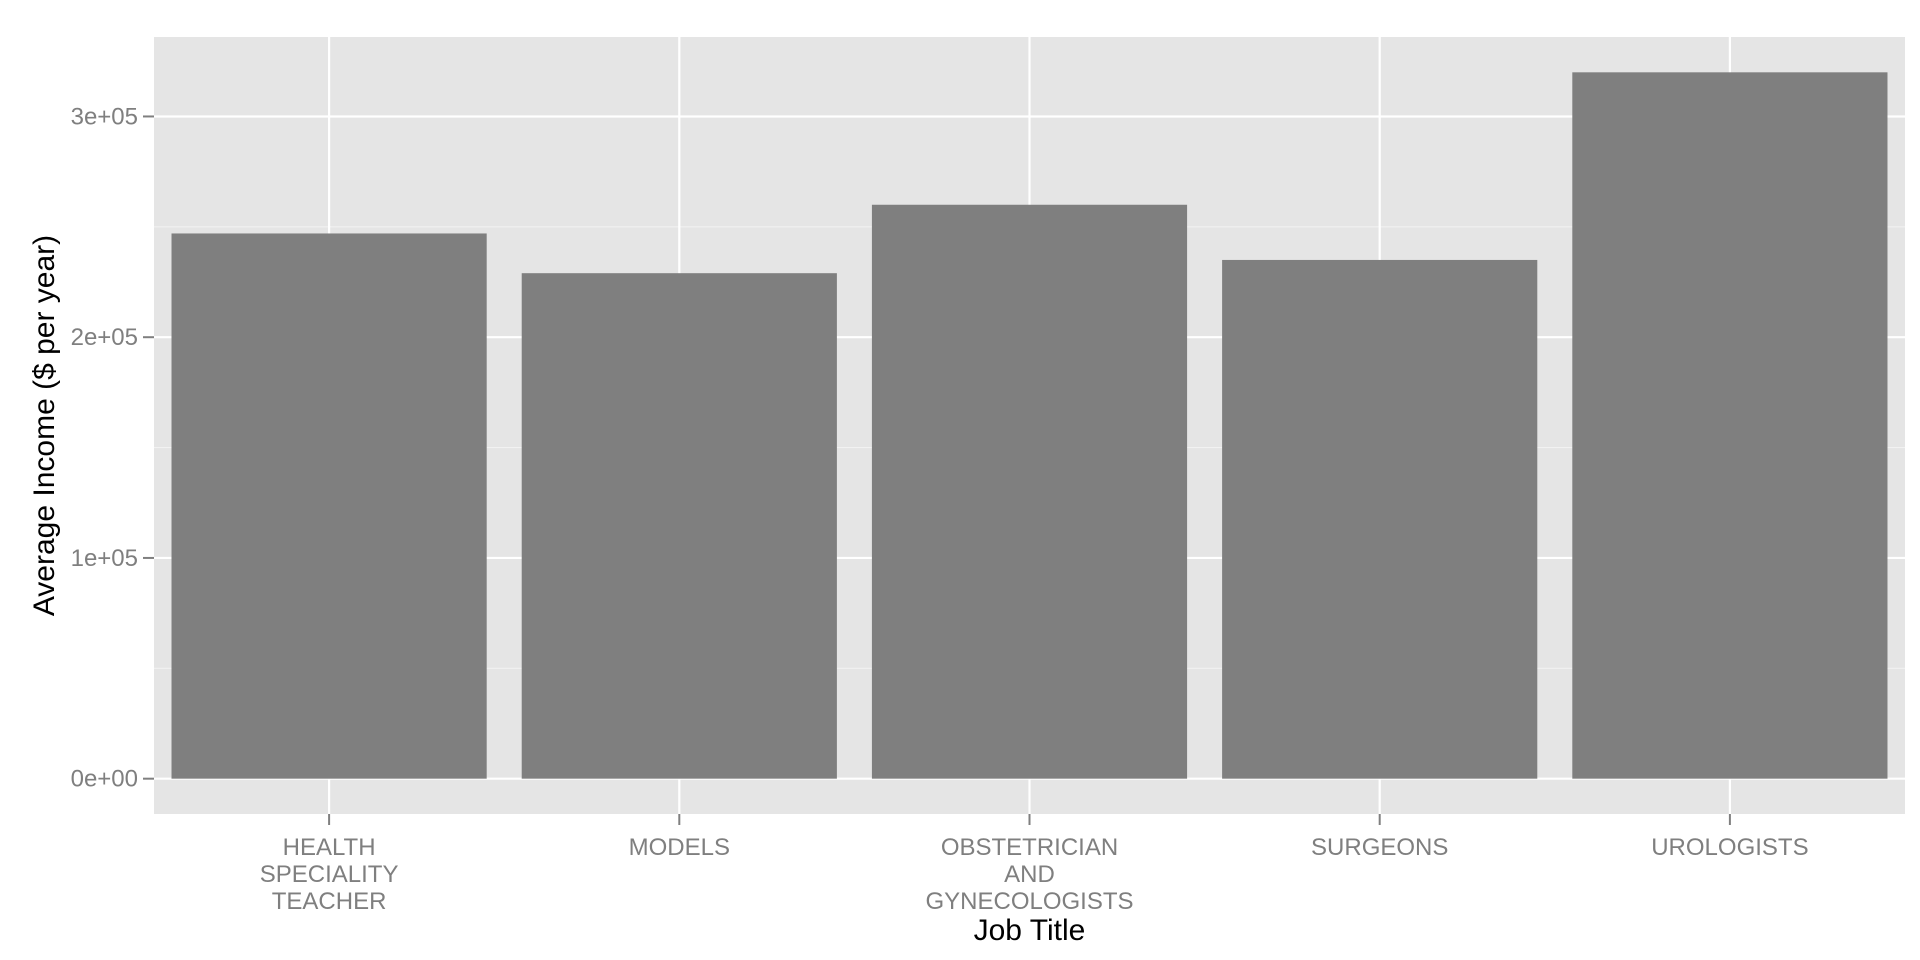 The width and height of the screenshot is (1920, 960). What do you see at coordinates (329, 847) in the screenshot?
I see `x-tick-label: HEALTH` at bounding box center [329, 847].